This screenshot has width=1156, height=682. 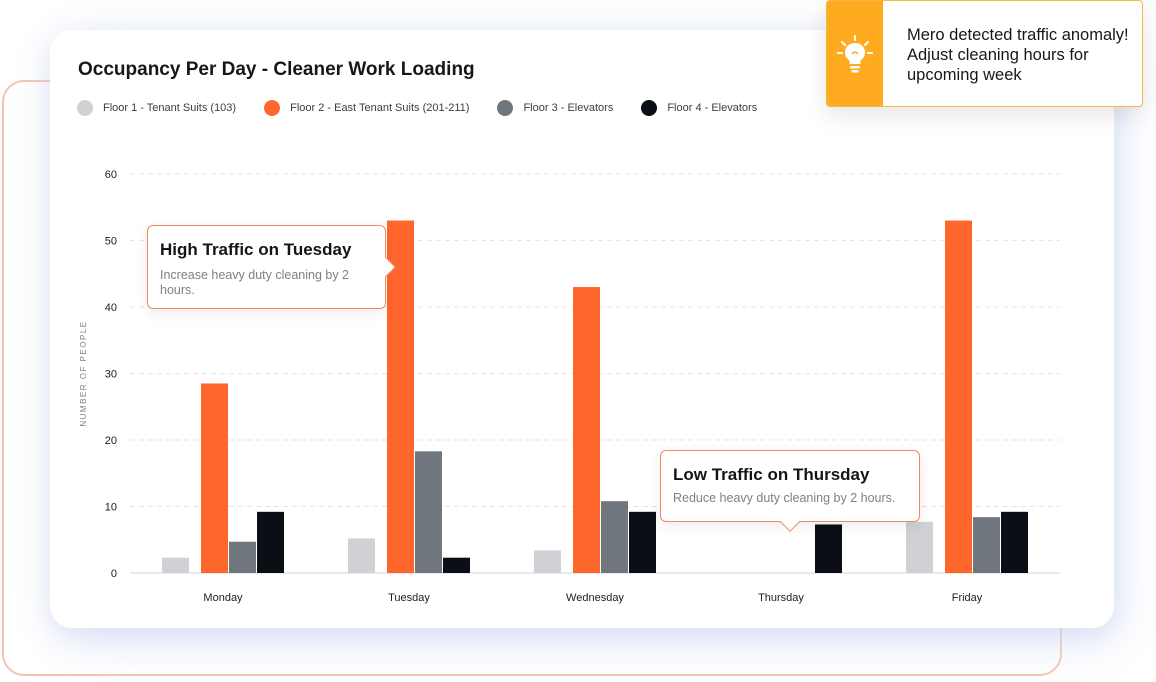 I want to click on legend-item-floor-4: Floor 4 - Elevators, so click(x=699, y=108).